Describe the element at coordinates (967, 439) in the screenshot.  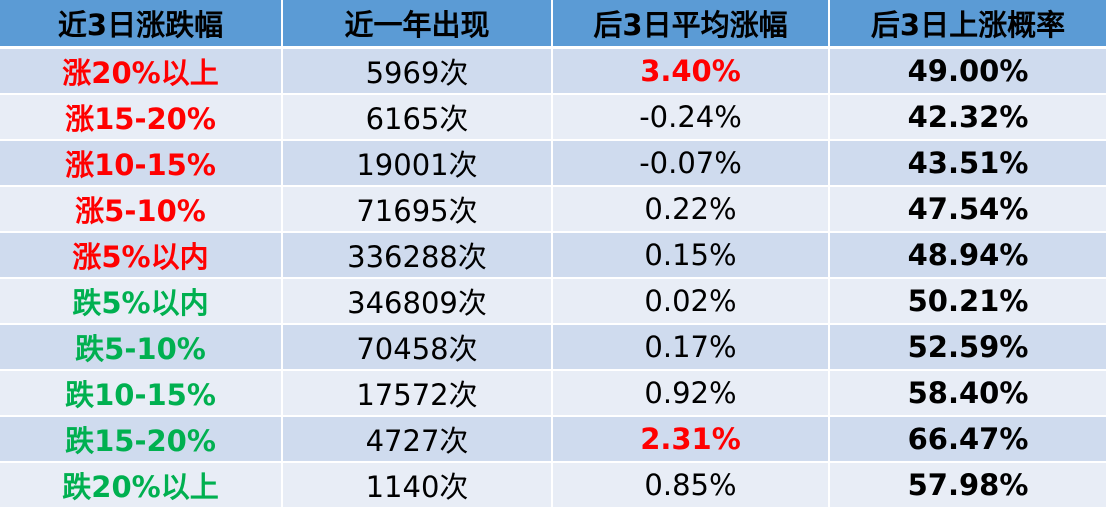
I see `probability-cell: 66.47%` at that location.